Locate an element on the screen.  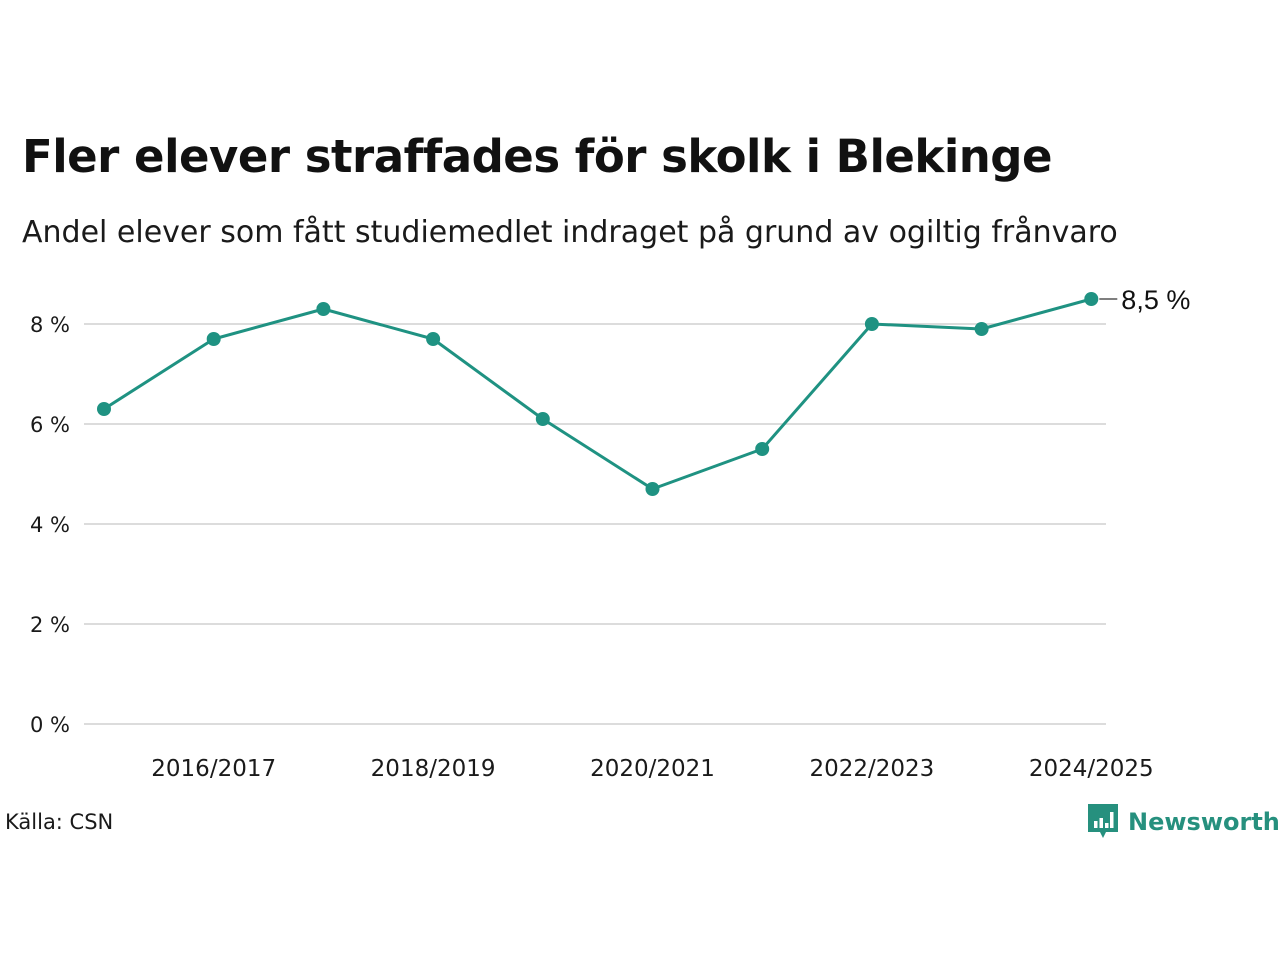
x-tick-label: 2024/2025 is located at coordinates (1091, 769).